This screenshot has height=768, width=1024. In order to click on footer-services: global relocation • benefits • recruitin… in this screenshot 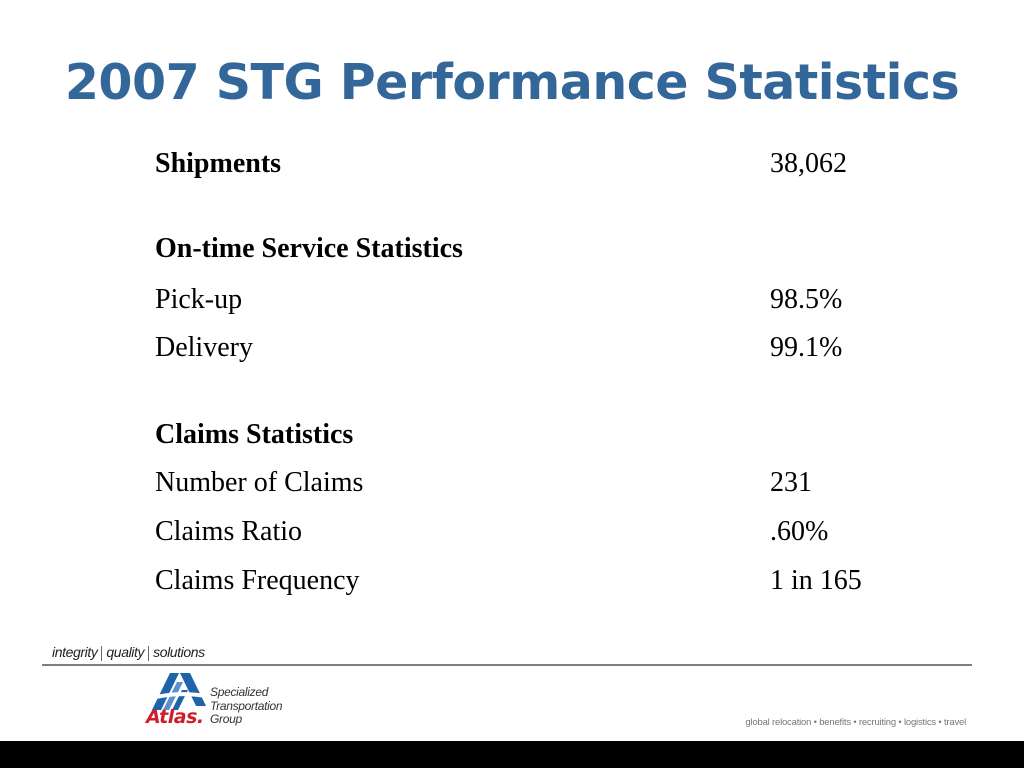, I will do `click(855, 722)`.